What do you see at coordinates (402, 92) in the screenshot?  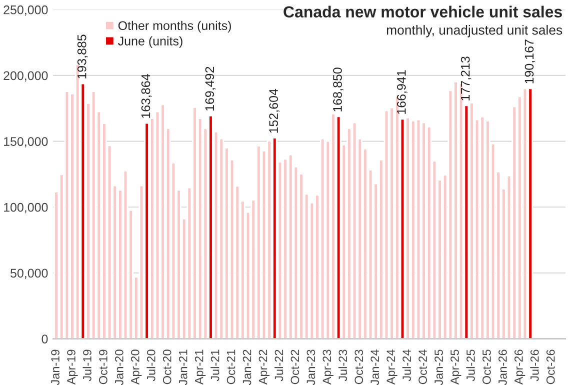 I see `data-label: 166,941` at bounding box center [402, 92].